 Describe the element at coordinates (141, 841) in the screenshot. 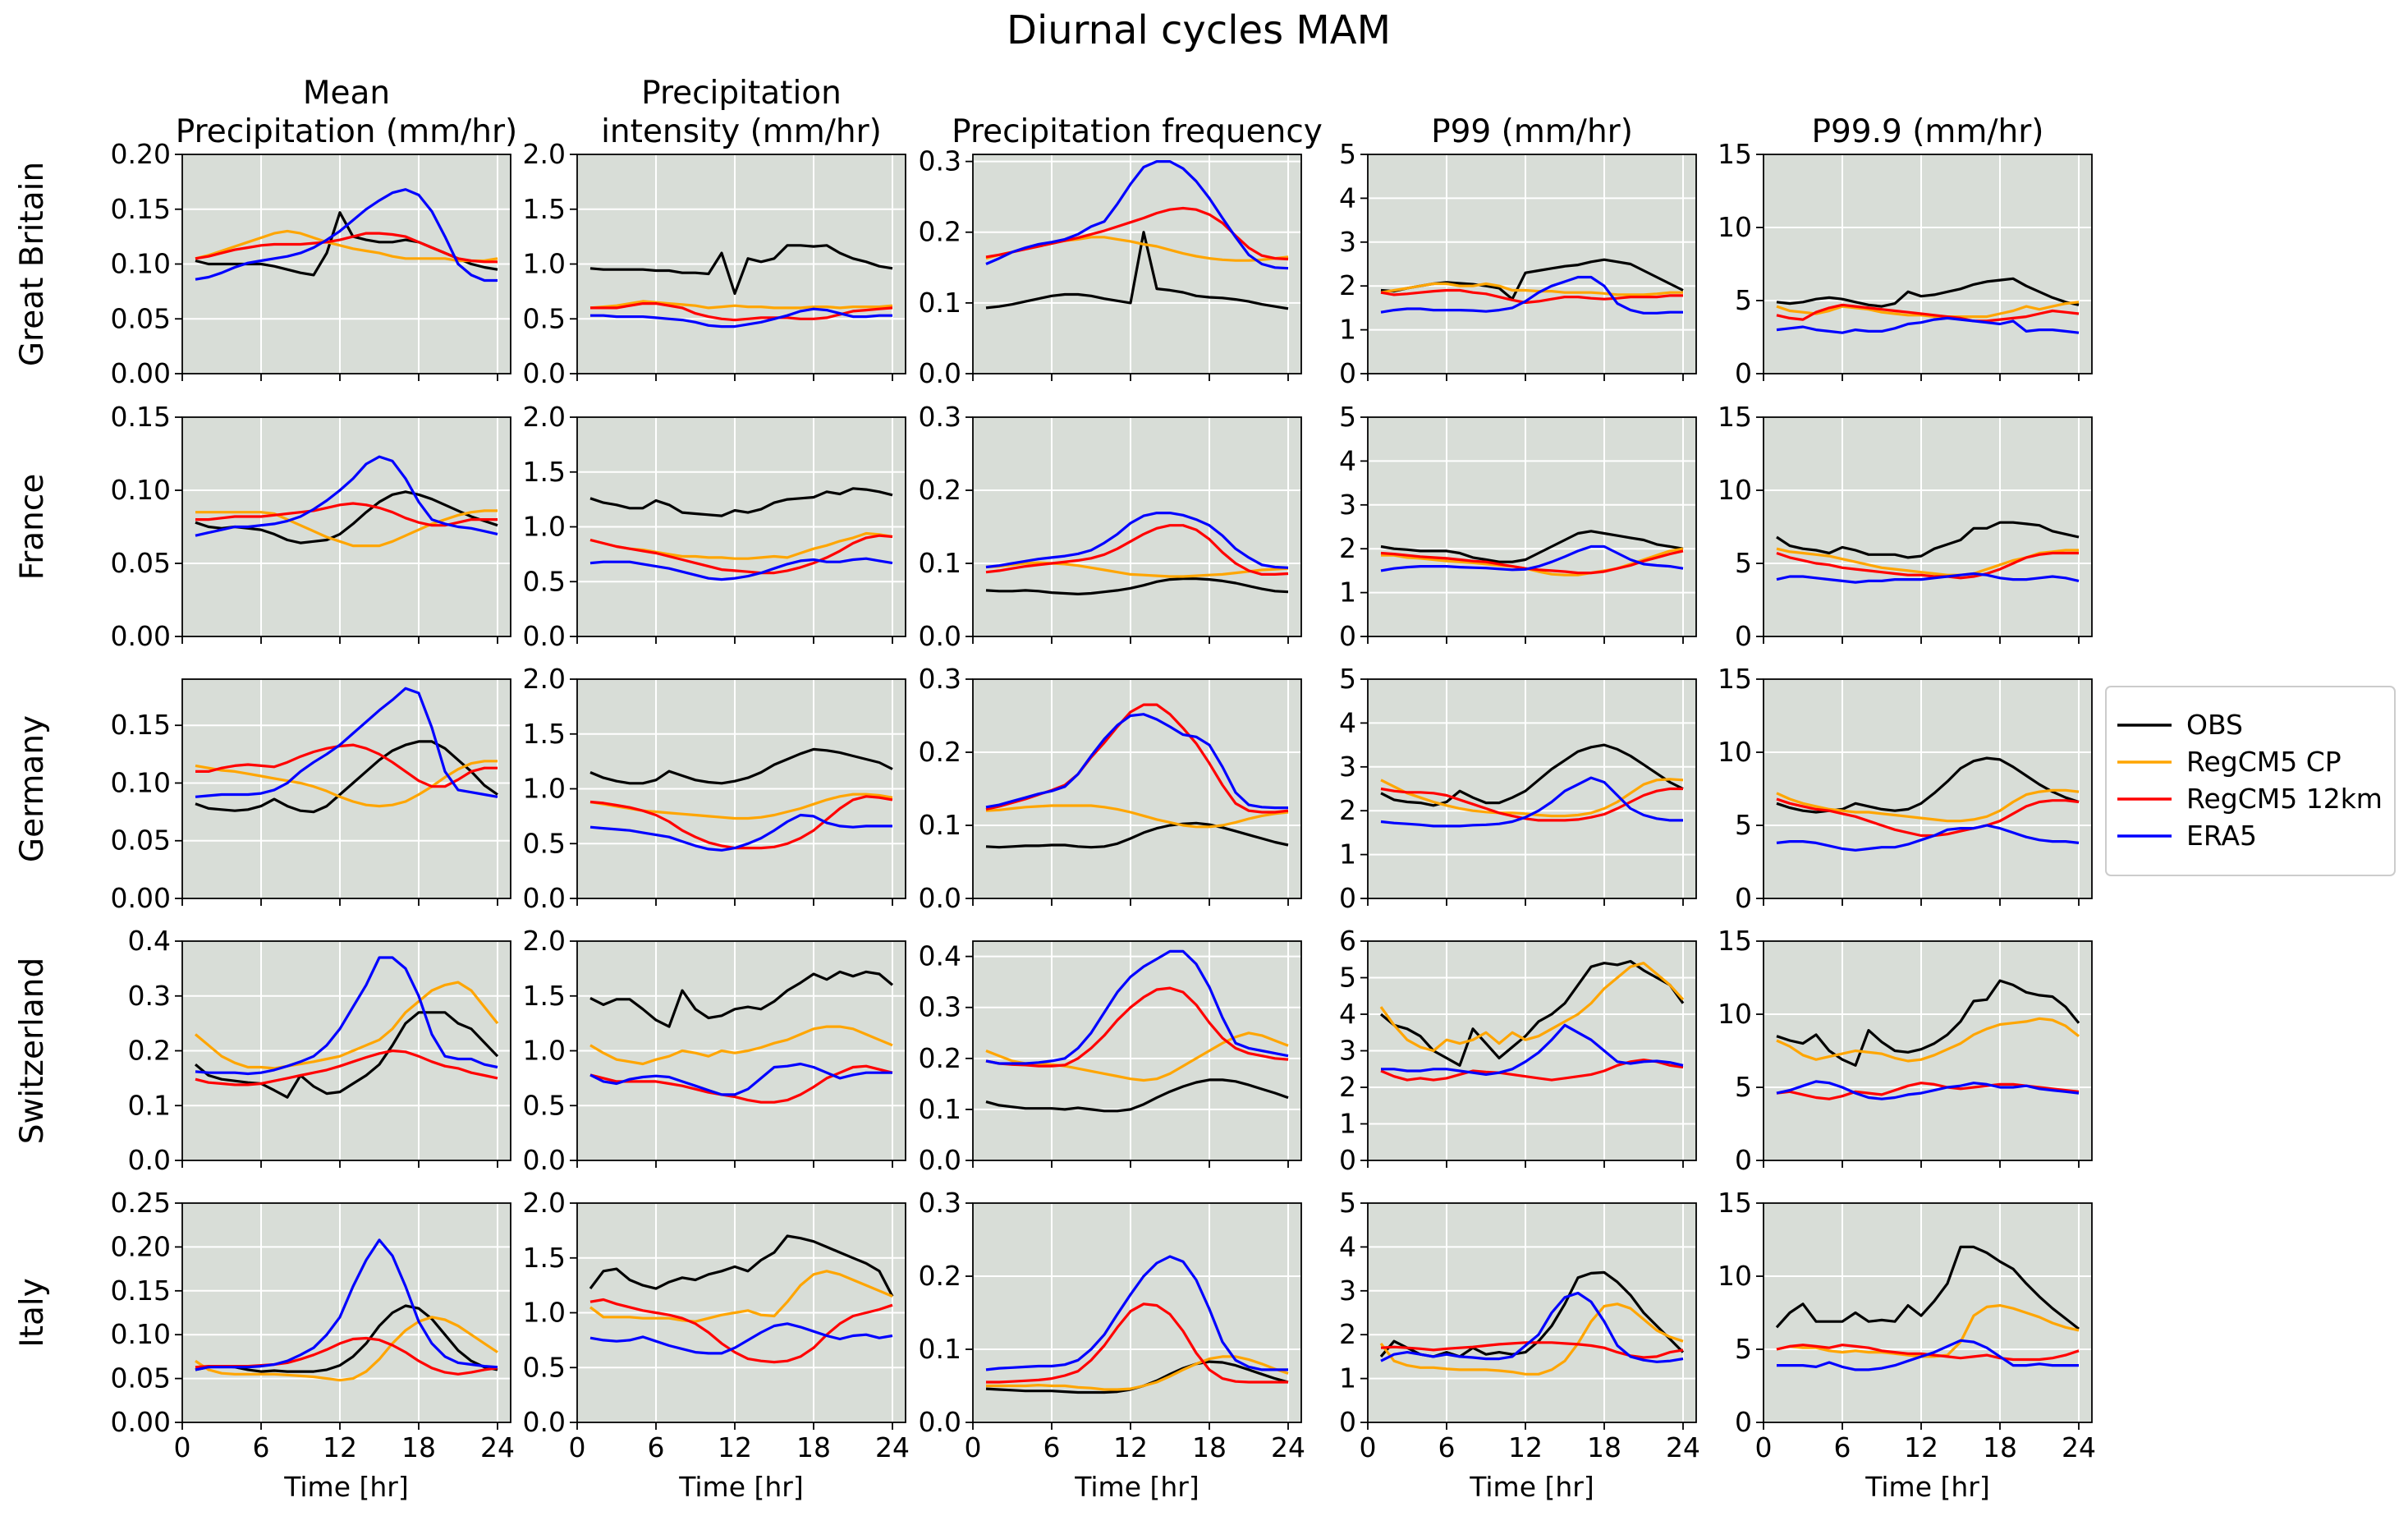

I see `y-tick-label: 0.05` at that location.